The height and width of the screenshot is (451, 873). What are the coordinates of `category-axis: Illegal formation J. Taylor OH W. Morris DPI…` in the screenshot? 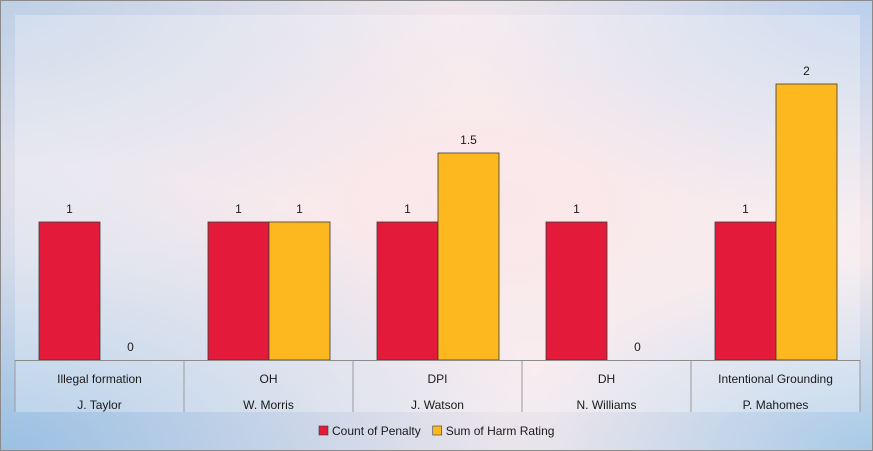 It's located at (437, 386).